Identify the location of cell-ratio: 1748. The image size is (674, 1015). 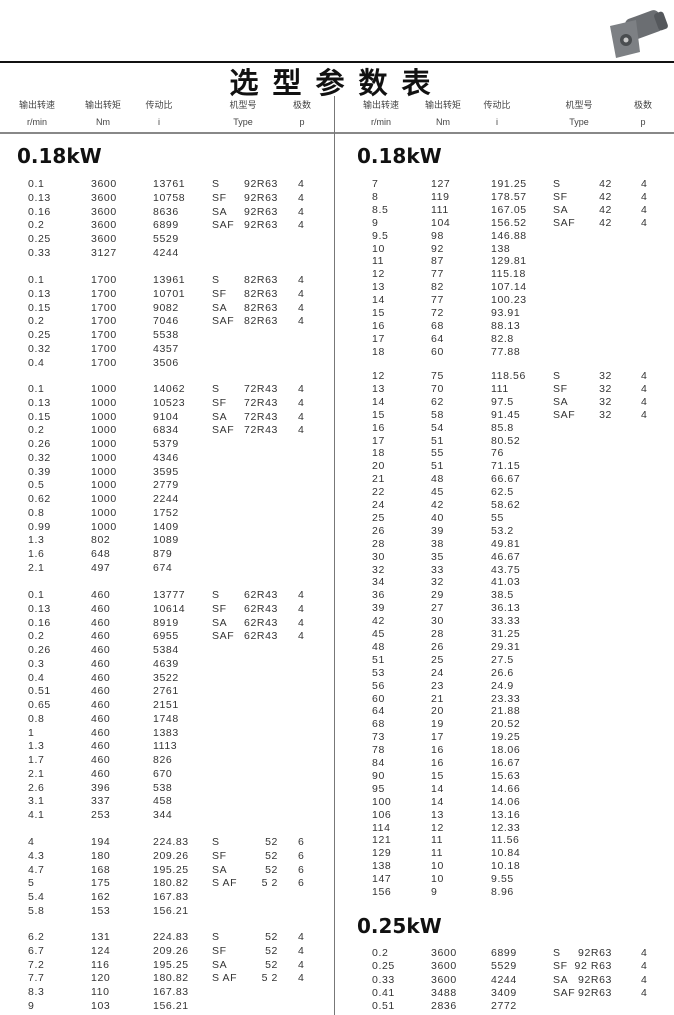
(166, 718).